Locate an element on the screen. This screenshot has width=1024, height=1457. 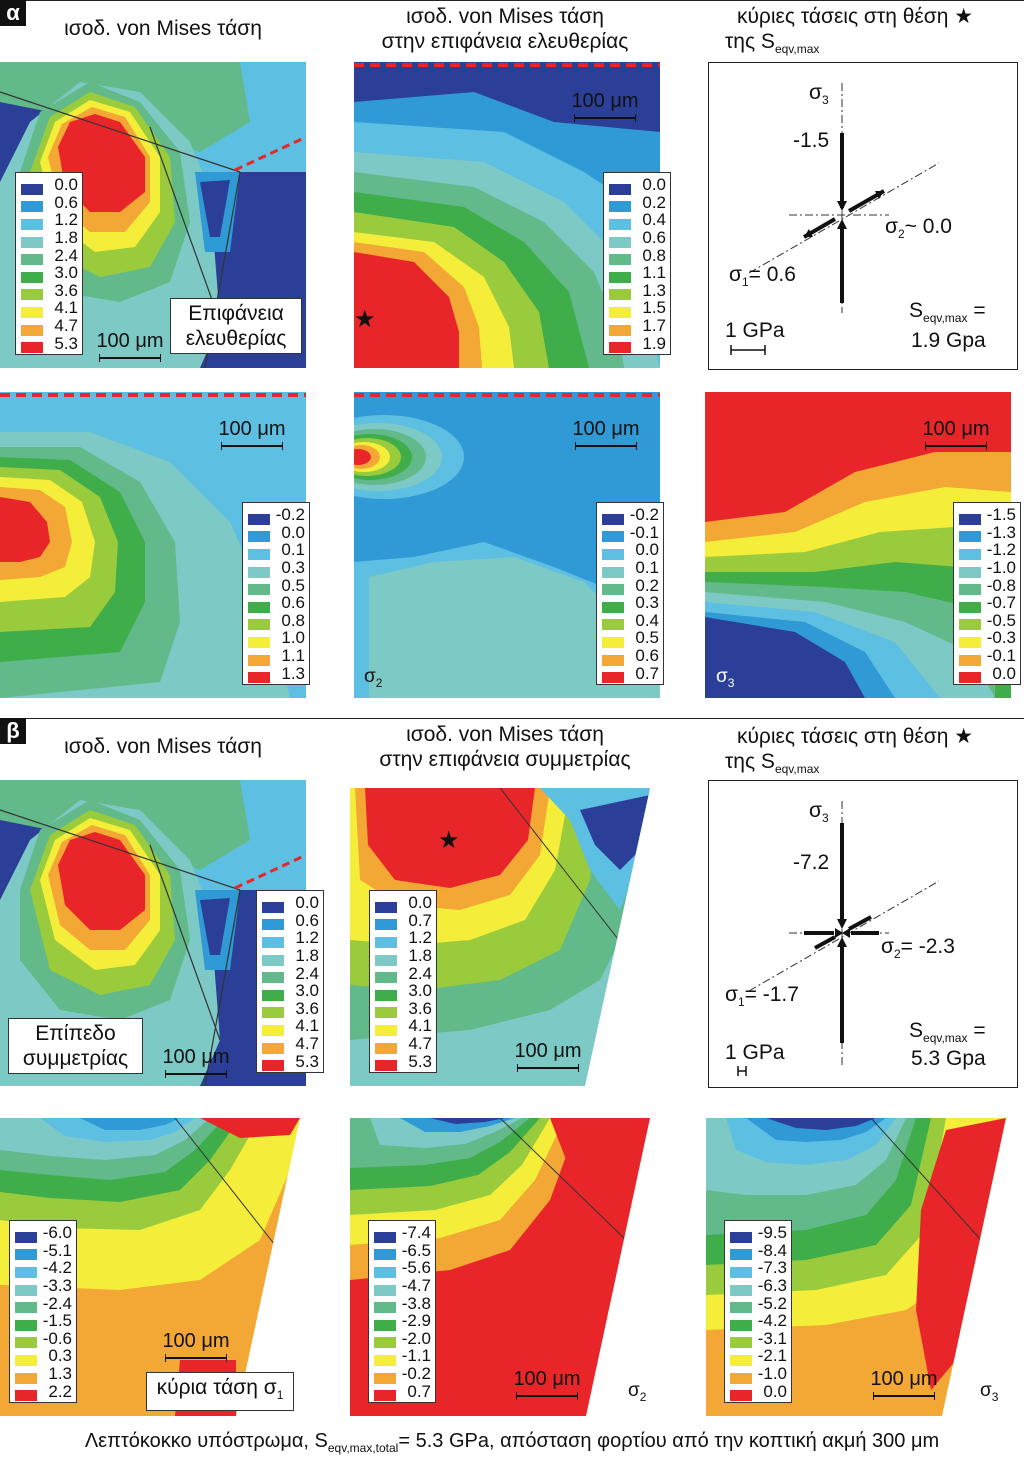
section-b-badge: β is located at coordinates (13, 731).